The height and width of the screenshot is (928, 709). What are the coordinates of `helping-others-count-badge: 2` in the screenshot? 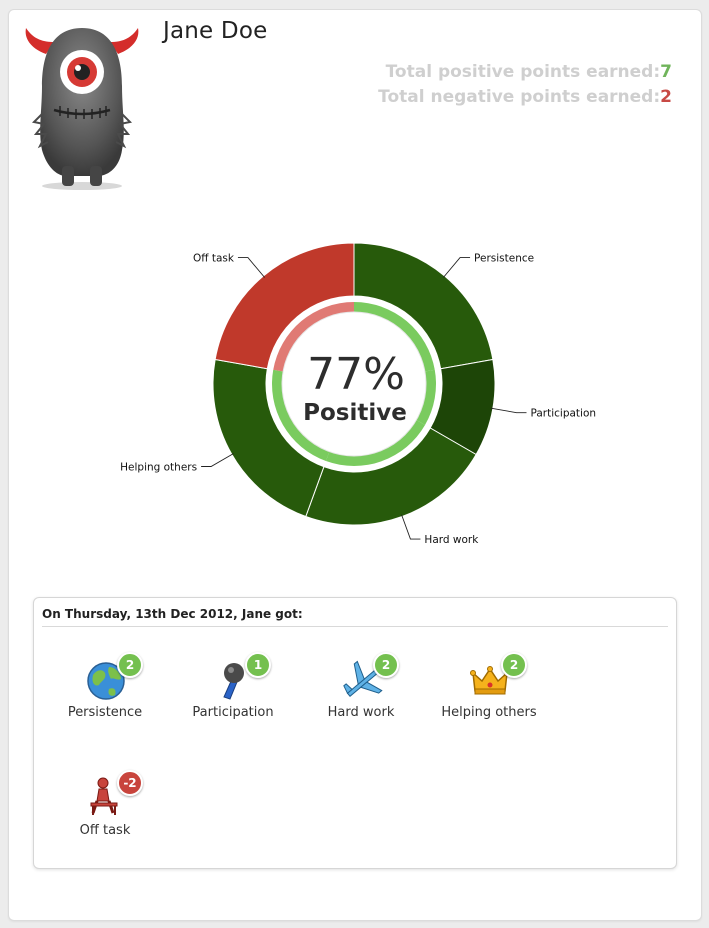 It's located at (514, 665).